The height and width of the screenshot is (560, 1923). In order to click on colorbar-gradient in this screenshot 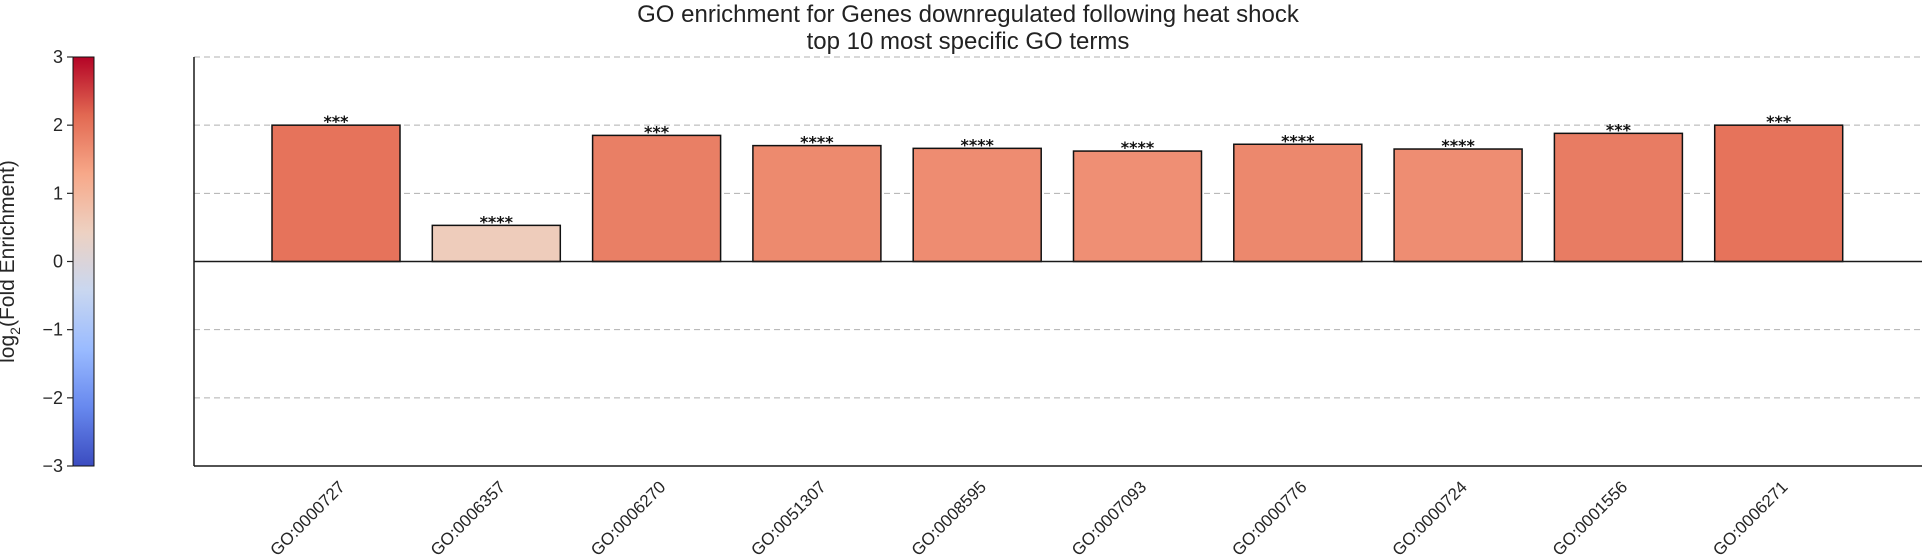, I will do `click(83, 261)`.